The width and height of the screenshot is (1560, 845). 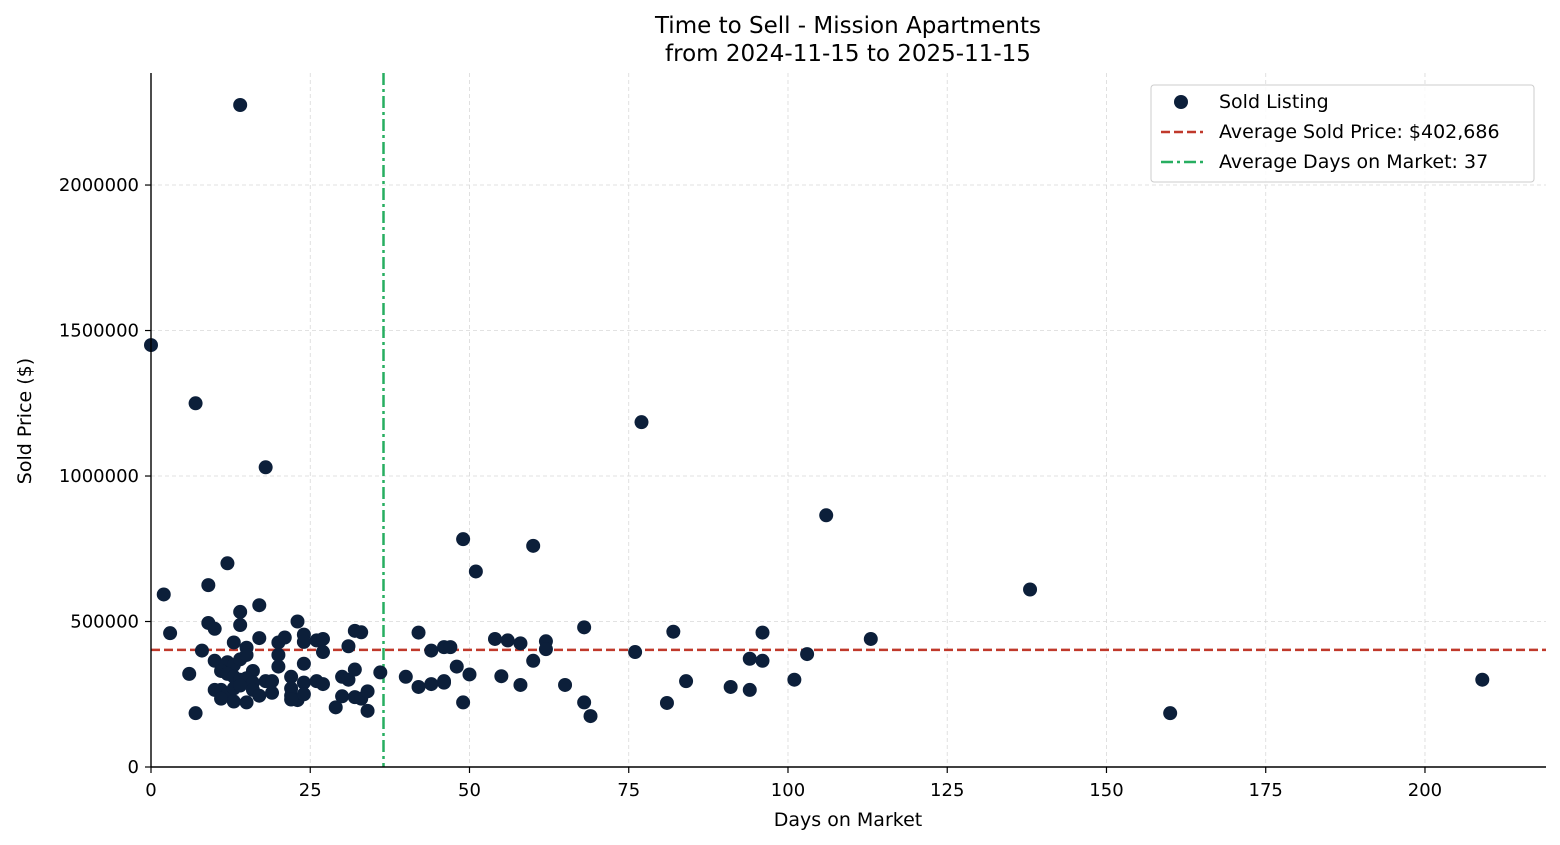 I want to click on y-tick-label: 500000, so click(x=104, y=622).